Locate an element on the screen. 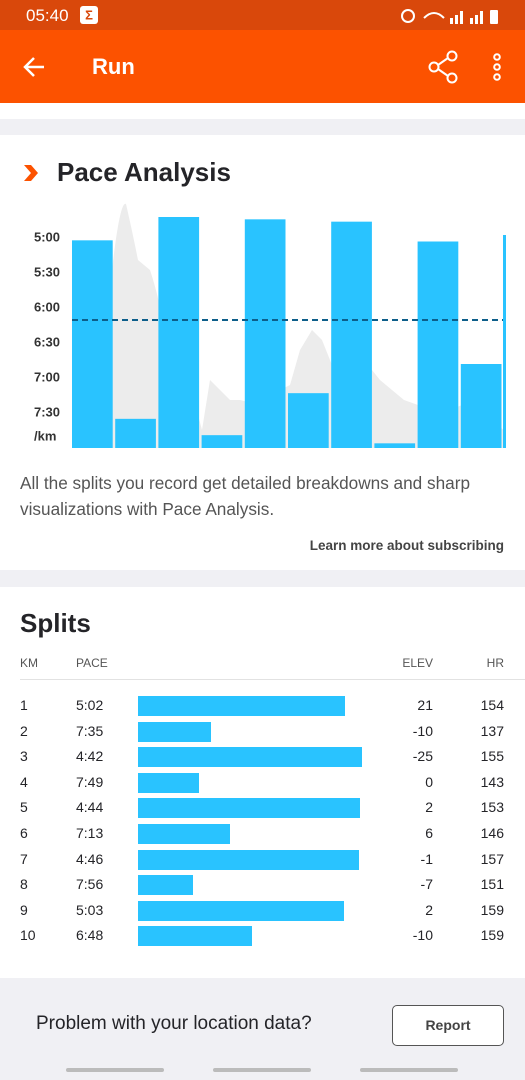 The width and height of the screenshot is (525, 1080). partial-split-bar is located at coordinates (504, 341).